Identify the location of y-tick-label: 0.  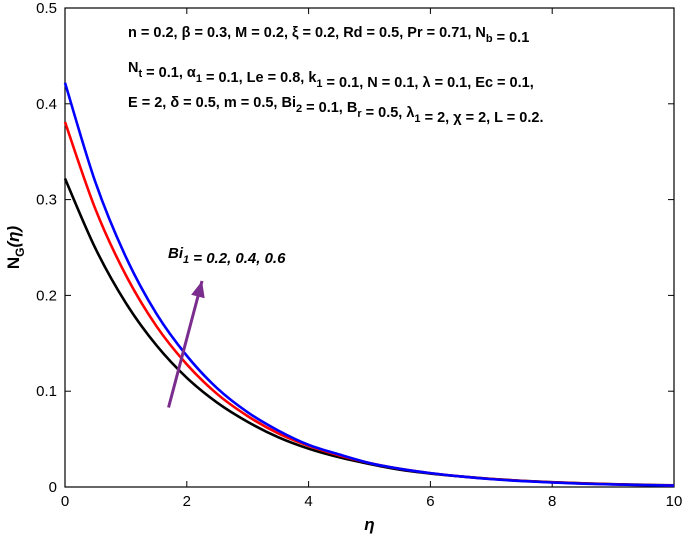
(53, 487).